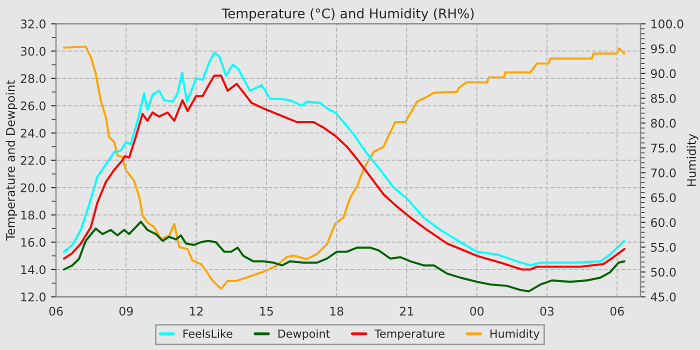  Describe the element at coordinates (266, 311) in the screenshot. I see `x-tick-label: 15` at that location.